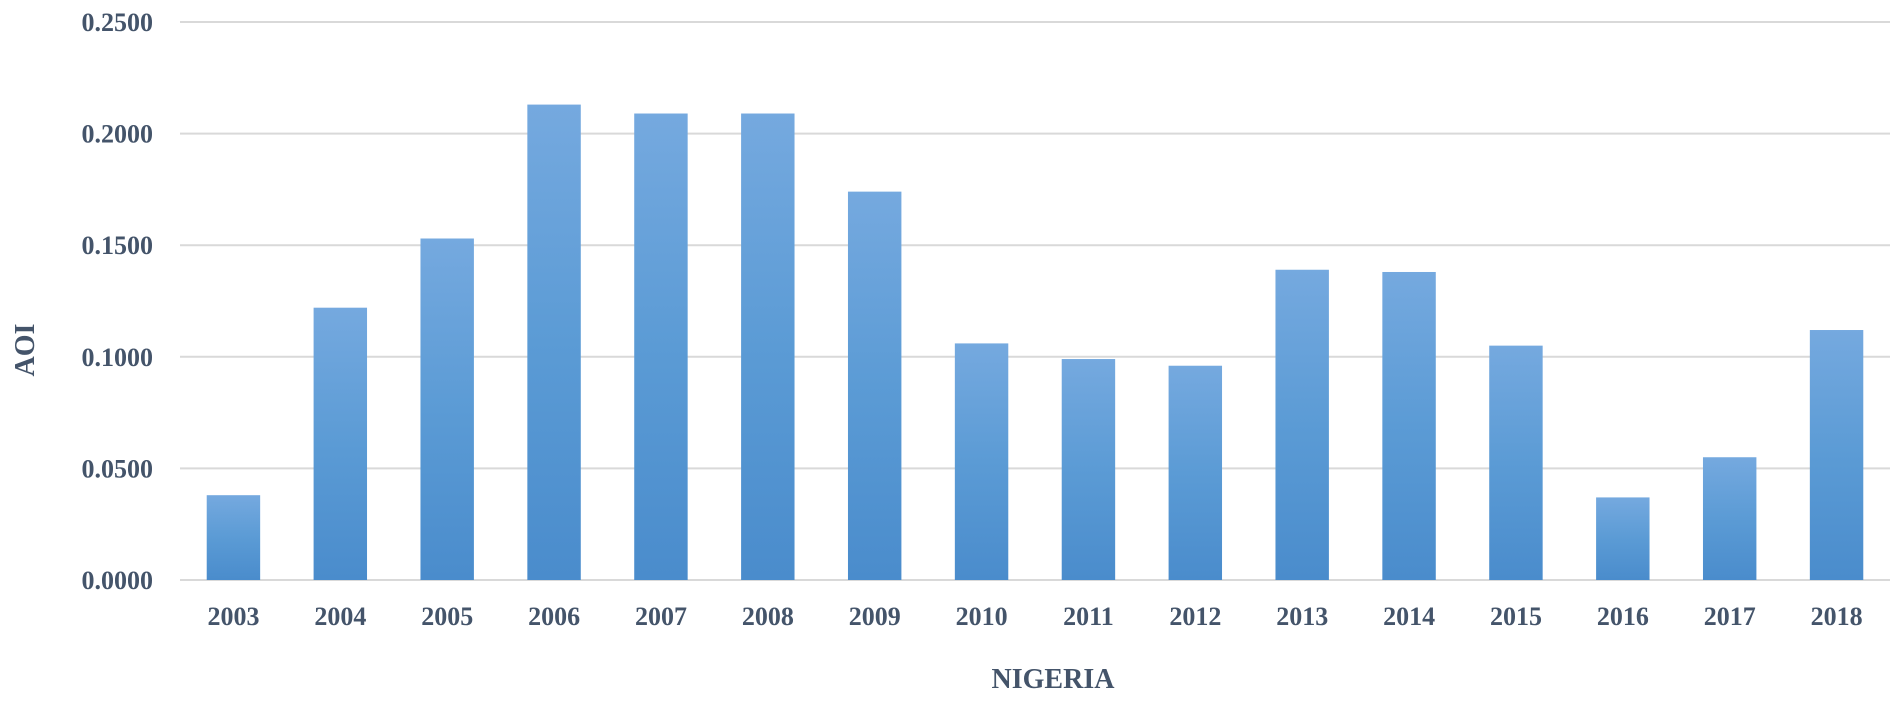 This screenshot has width=1901, height=713. What do you see at coordinates (1623, 538) in the screenshot?
I see `bar-2016` at bounding box center [1623, 538].